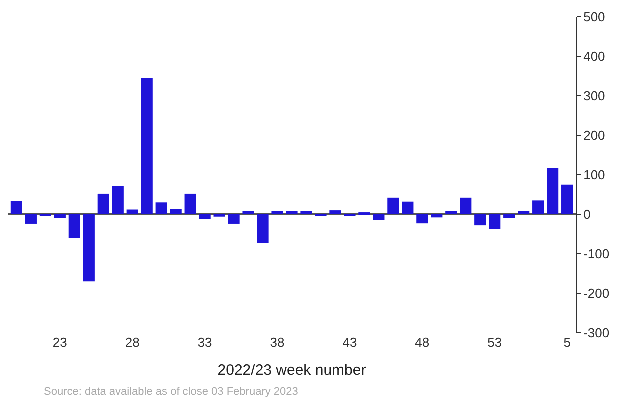 The height and width of the screenshot is (403, 618). I want to click on y-tick-label: 200, so click(595, 136).